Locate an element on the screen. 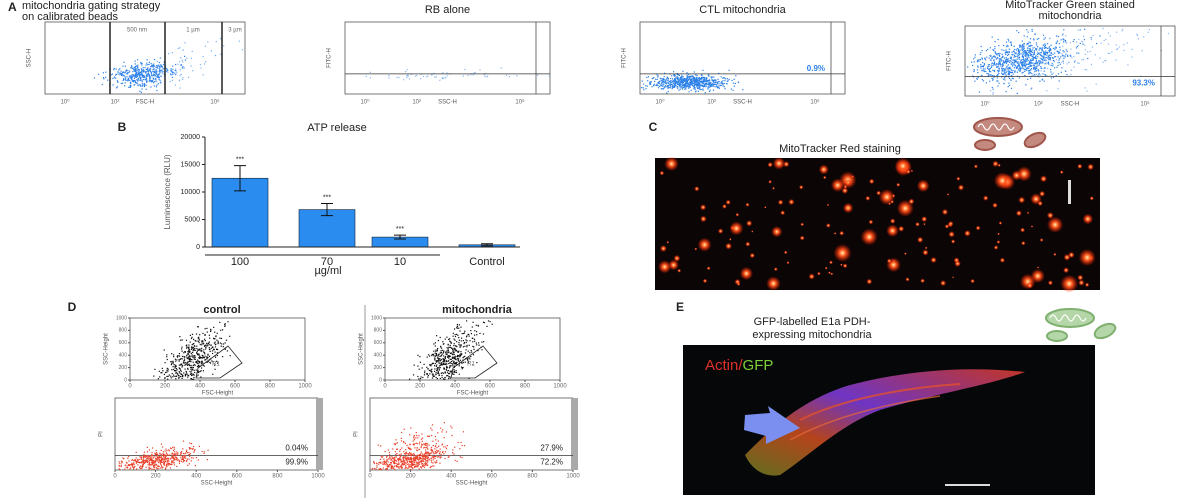 The width and height of the screenshot is (1200, 500). y-tick-label: 5000 is located at coordinates (192, 219).